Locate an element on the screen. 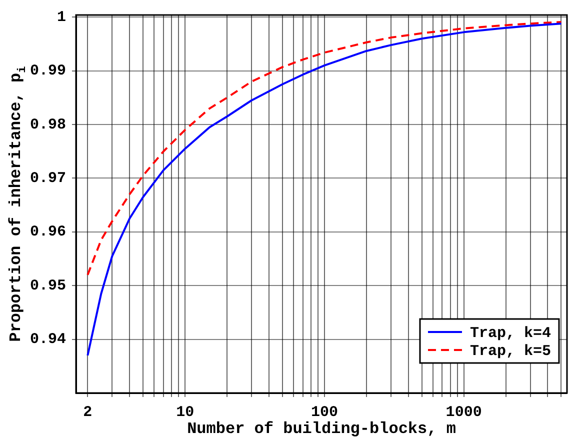  y-tick-label: 0.97 is located at coordinates (48, 179).